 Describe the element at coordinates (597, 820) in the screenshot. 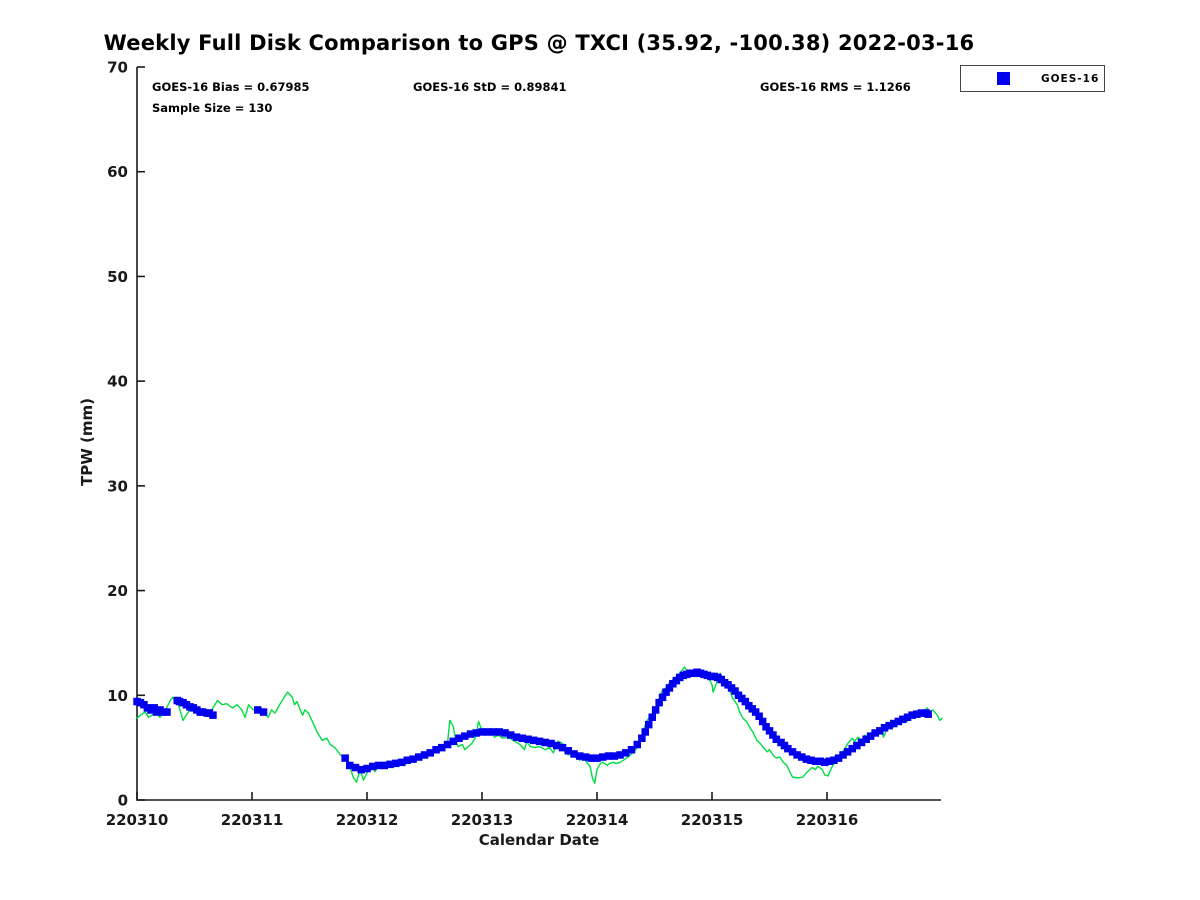

I see `x-tick-label: 220314` at that location.